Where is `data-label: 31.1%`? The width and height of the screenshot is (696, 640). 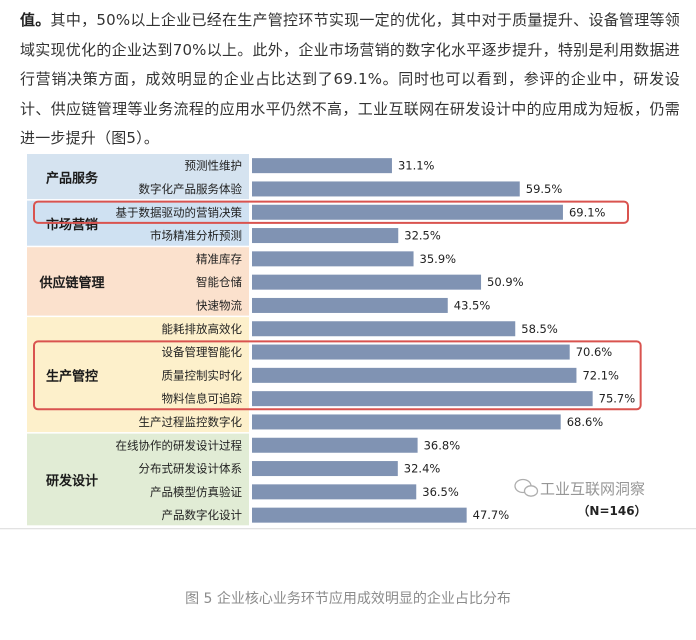 data-label: 31.1% is located at coordinates (416, 166).